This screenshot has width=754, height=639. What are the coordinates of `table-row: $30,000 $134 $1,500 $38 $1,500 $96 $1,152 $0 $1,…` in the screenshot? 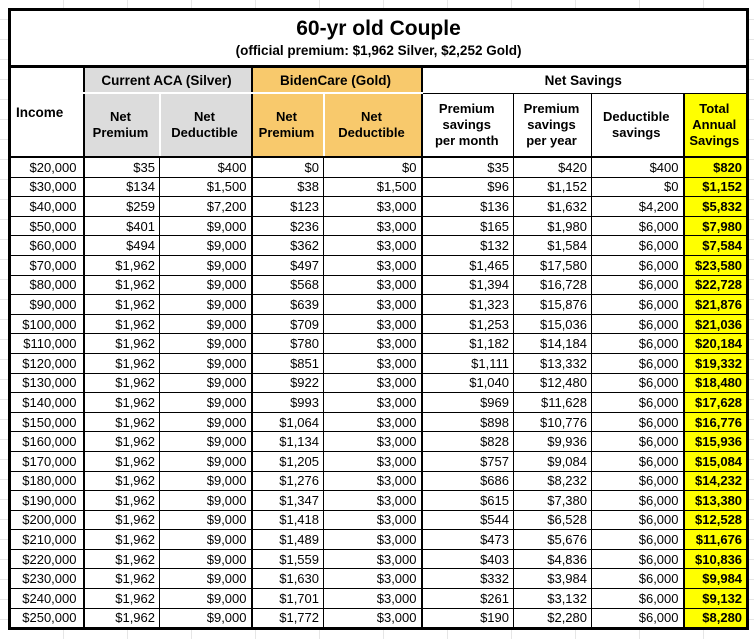 It's located at (379, 187).